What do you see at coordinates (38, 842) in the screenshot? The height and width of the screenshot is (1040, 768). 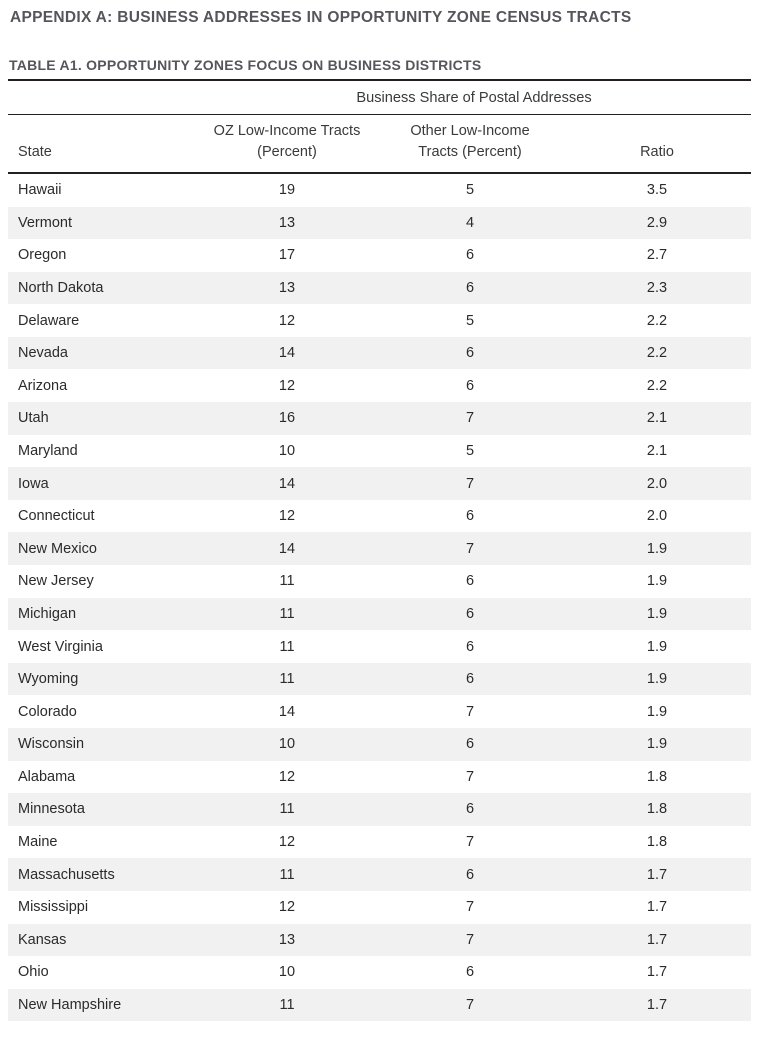 I see `state-cell: Maine` at bounding box center [38, 842].